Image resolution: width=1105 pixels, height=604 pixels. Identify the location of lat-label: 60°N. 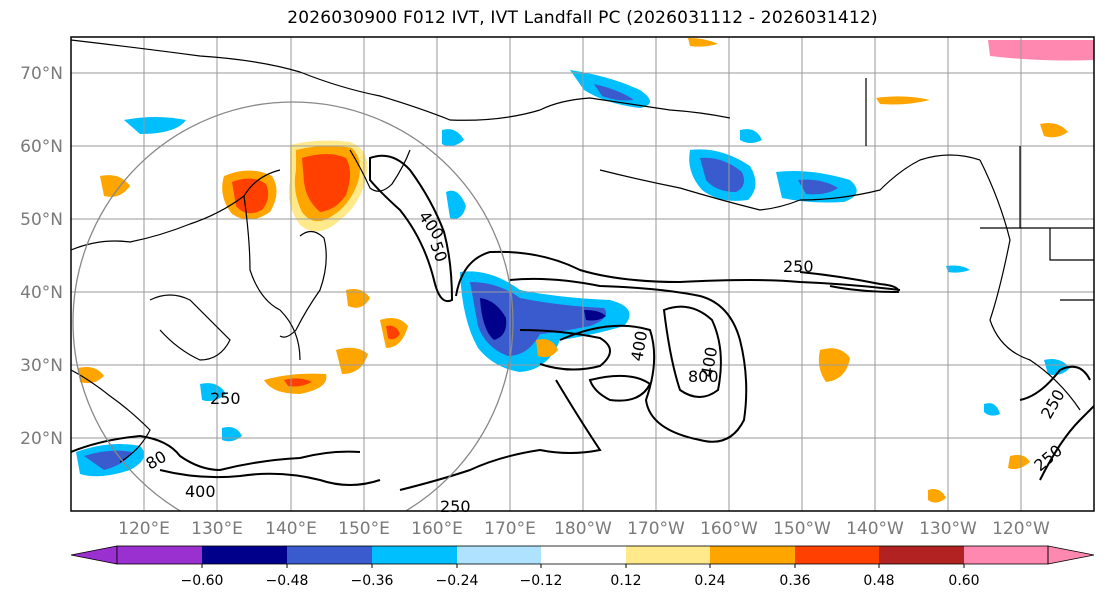
(41, 147).